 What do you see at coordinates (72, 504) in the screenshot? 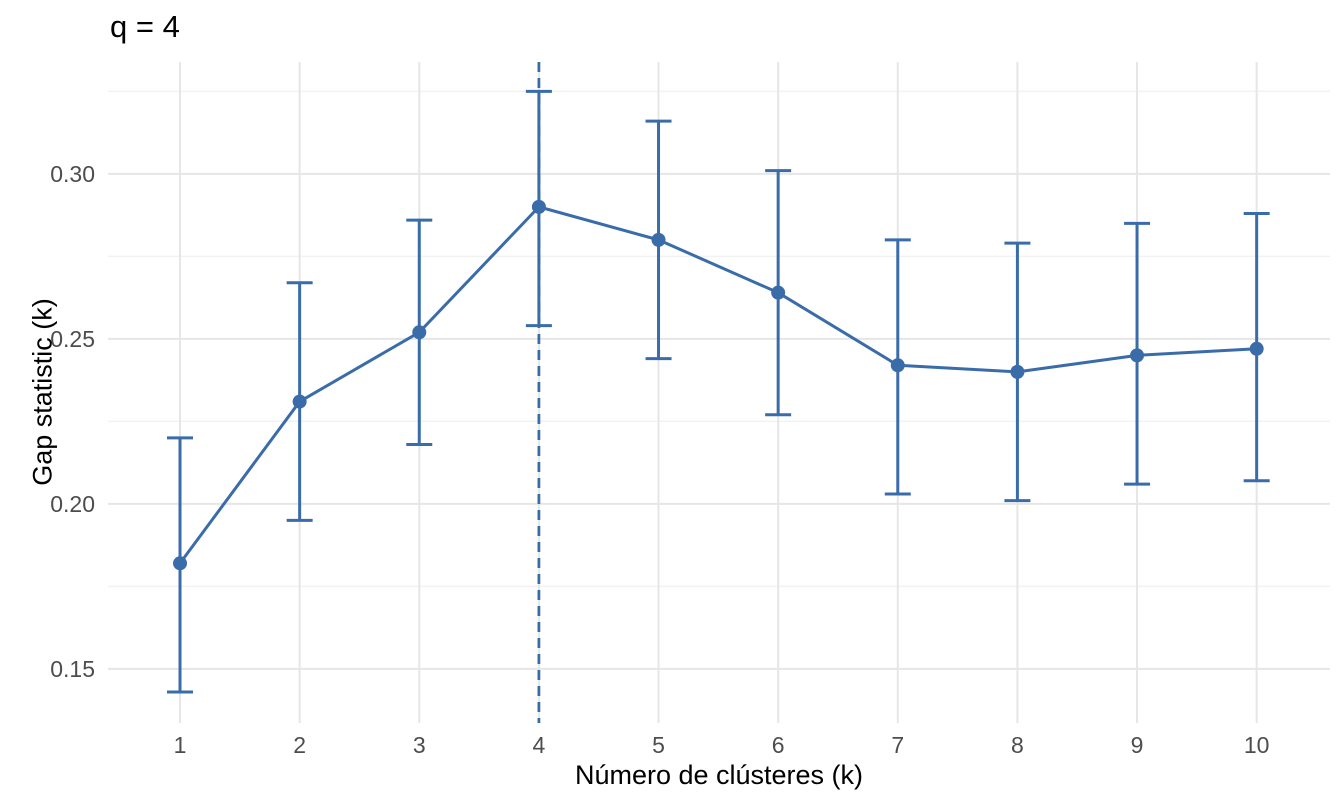
I see `y-tick-label: 0.20` at bounding box center [72, 504].